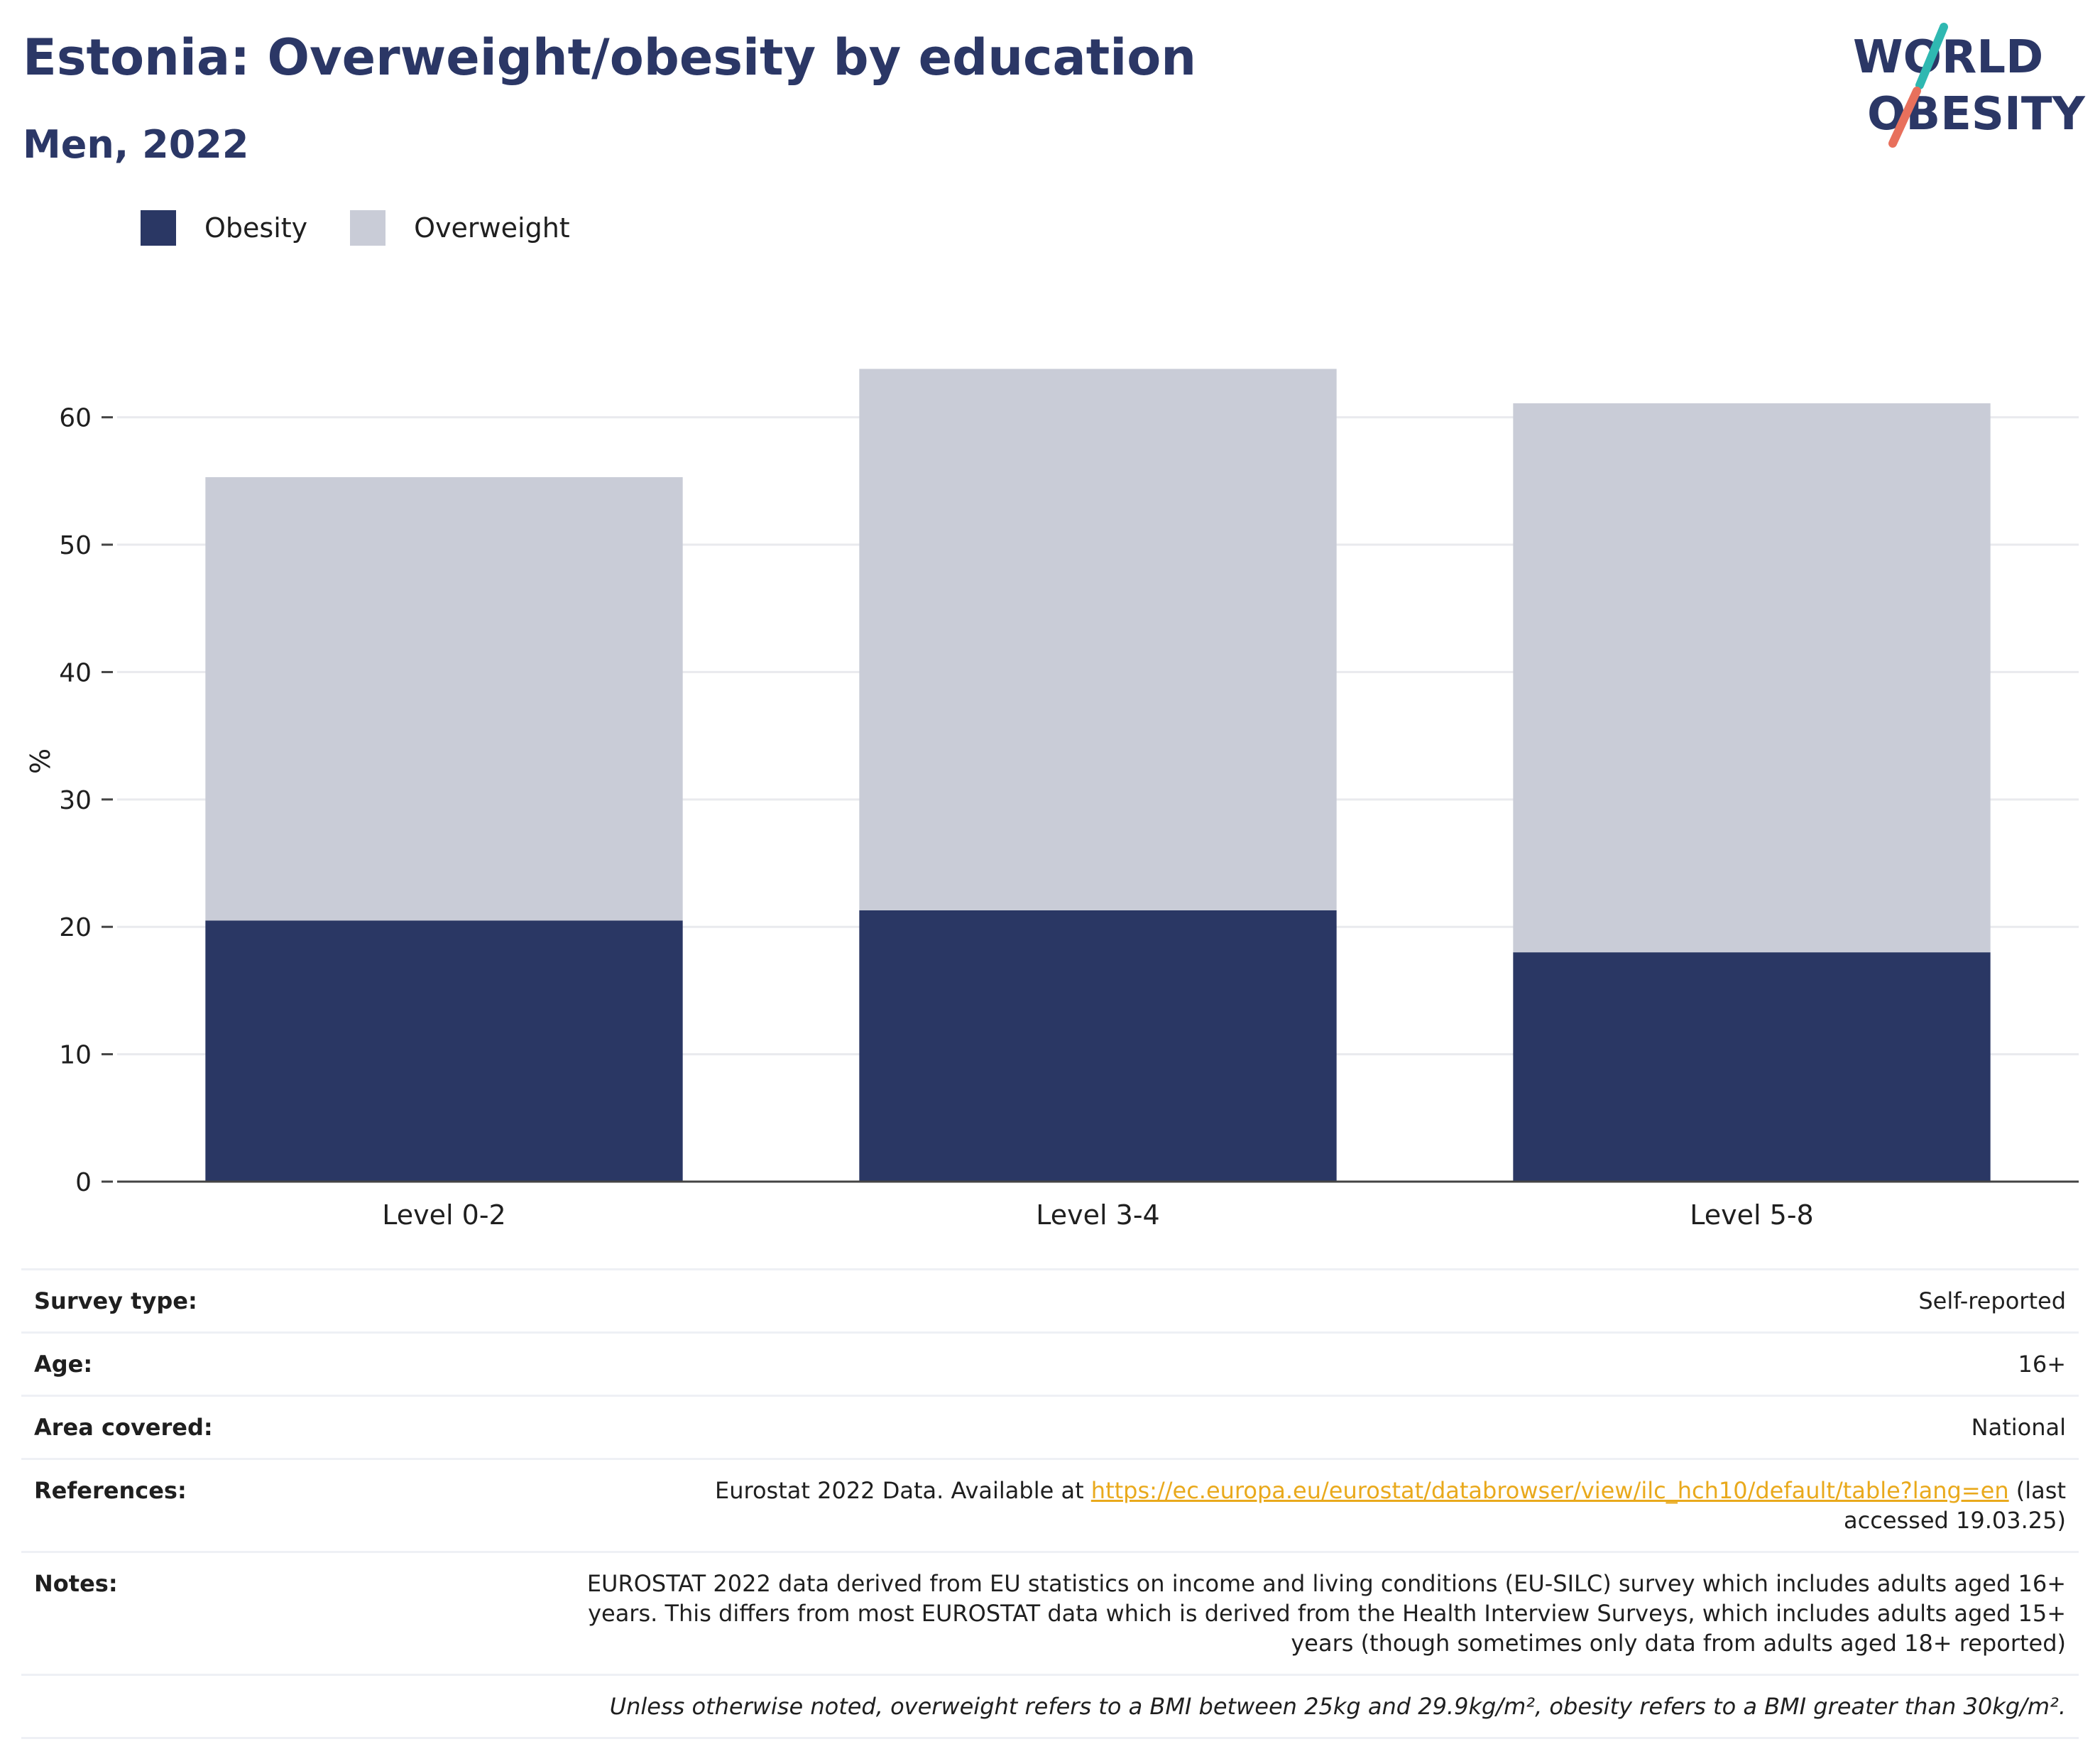 Image resolution: width=2100 pixels, height=1749 pixels. I want to click on legend-item-overweight: Overweight, so click(460, 228).